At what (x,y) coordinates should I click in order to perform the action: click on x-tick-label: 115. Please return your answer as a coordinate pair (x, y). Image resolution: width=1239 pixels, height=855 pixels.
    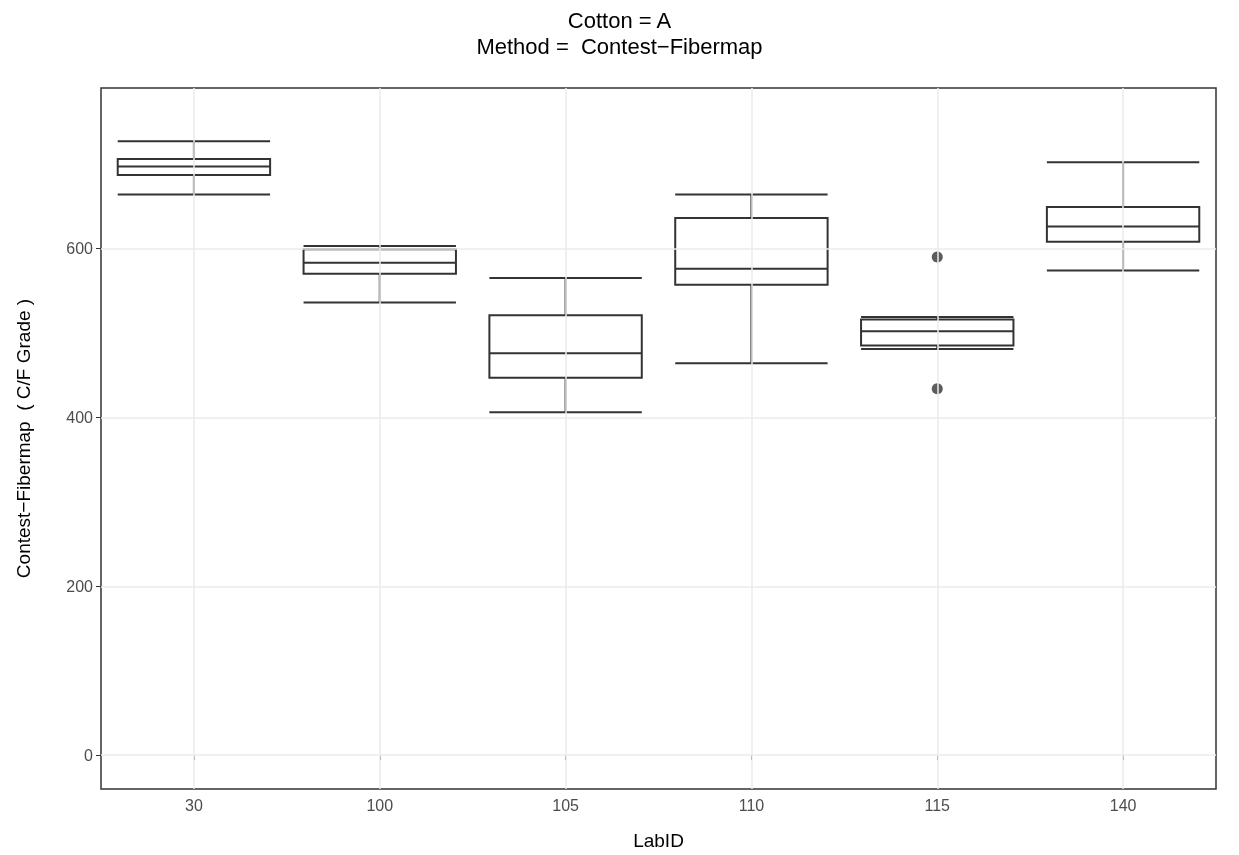
    Looking at the image, I should click on (937, 805).